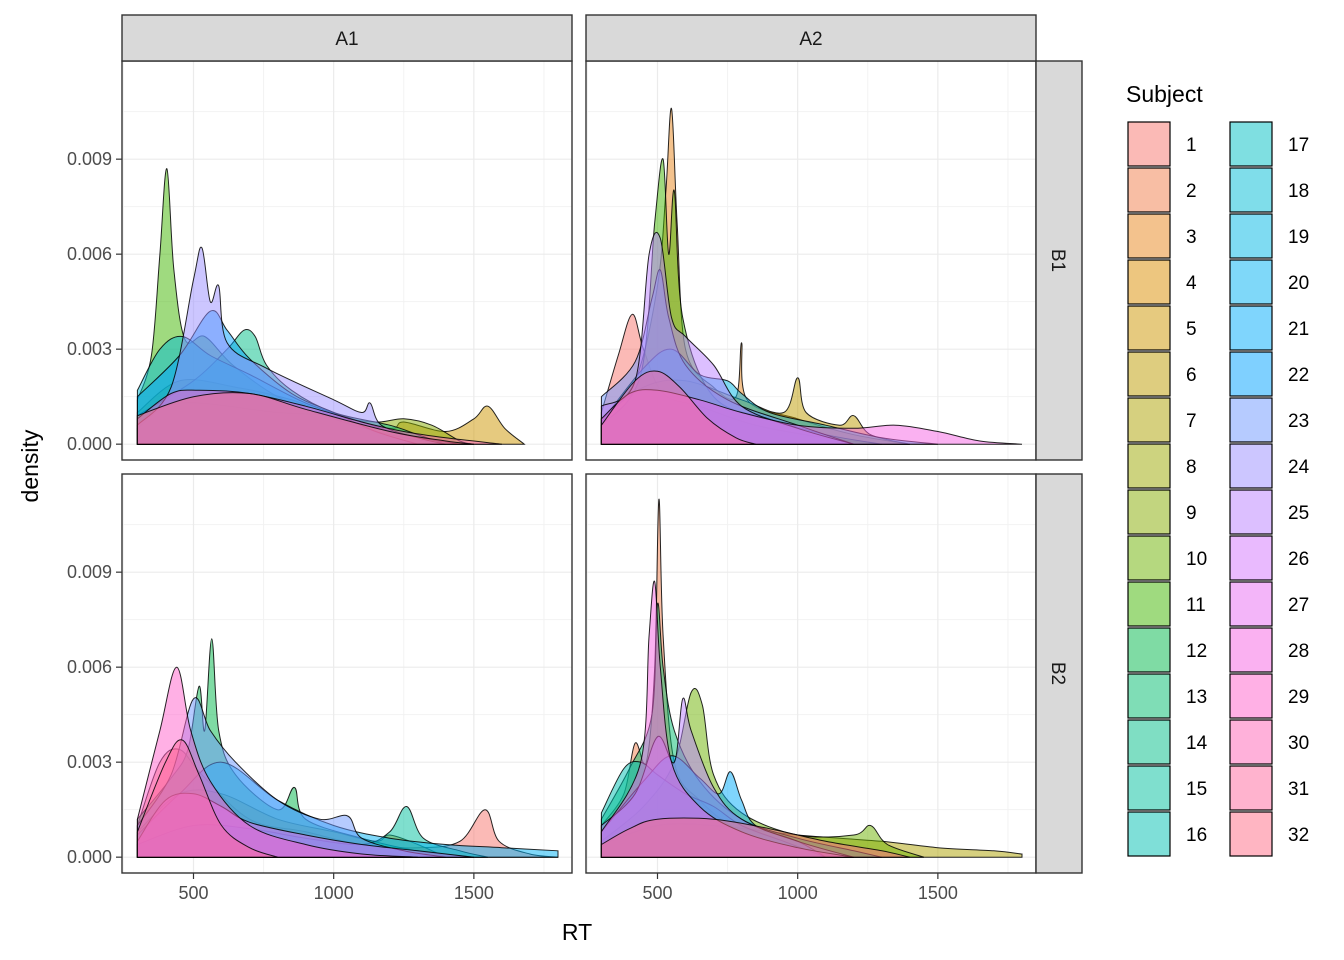 This screenshot has width=1344, height=960. I want to click on legend-key-4: 4, so click(1162, 282).